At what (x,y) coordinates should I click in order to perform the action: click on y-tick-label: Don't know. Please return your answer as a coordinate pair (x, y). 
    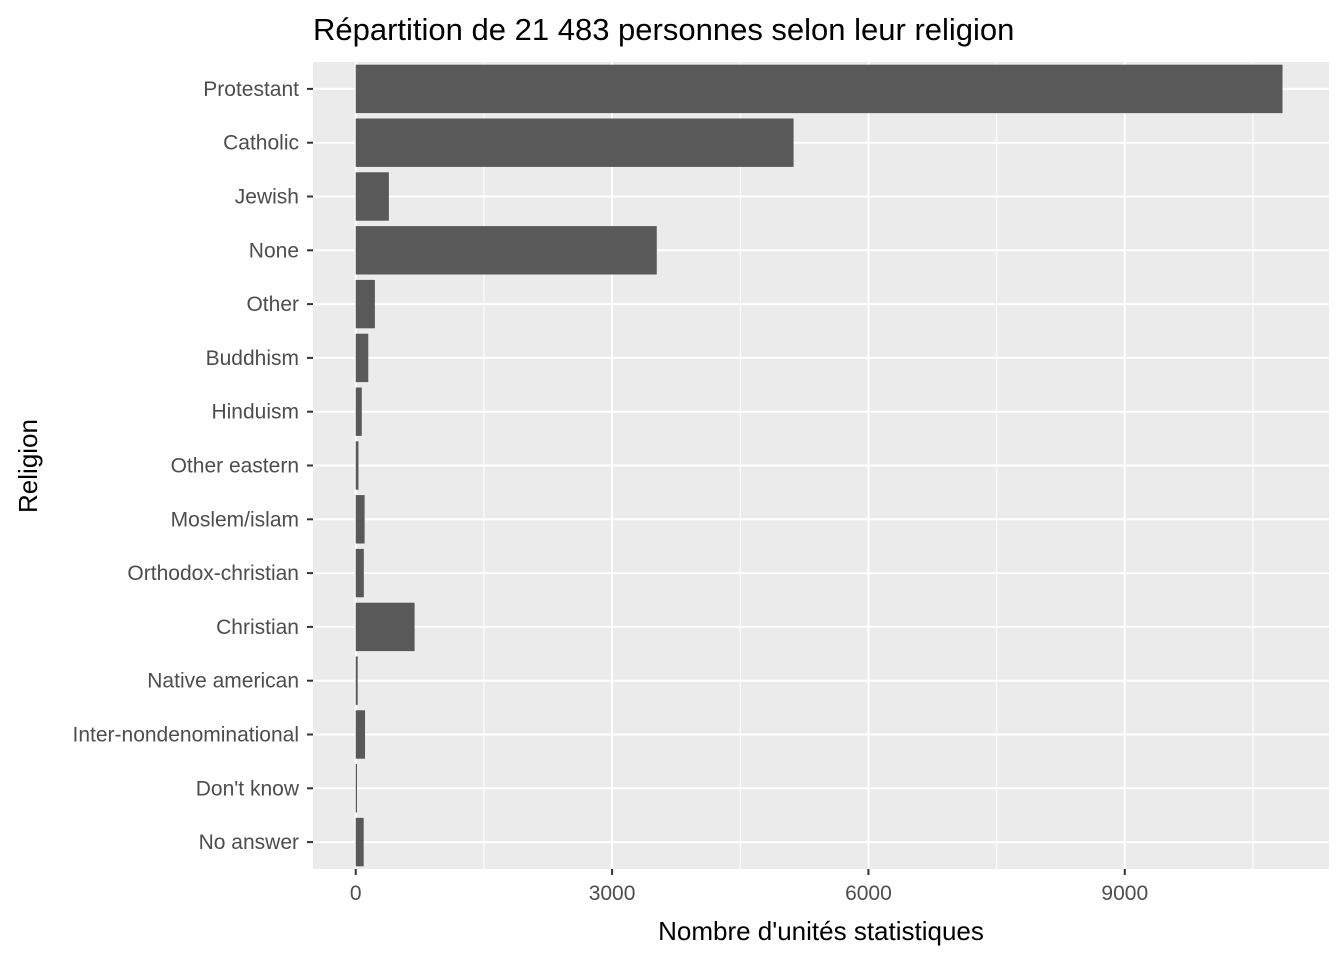
    Looking at the image, I should click on (248, 788).